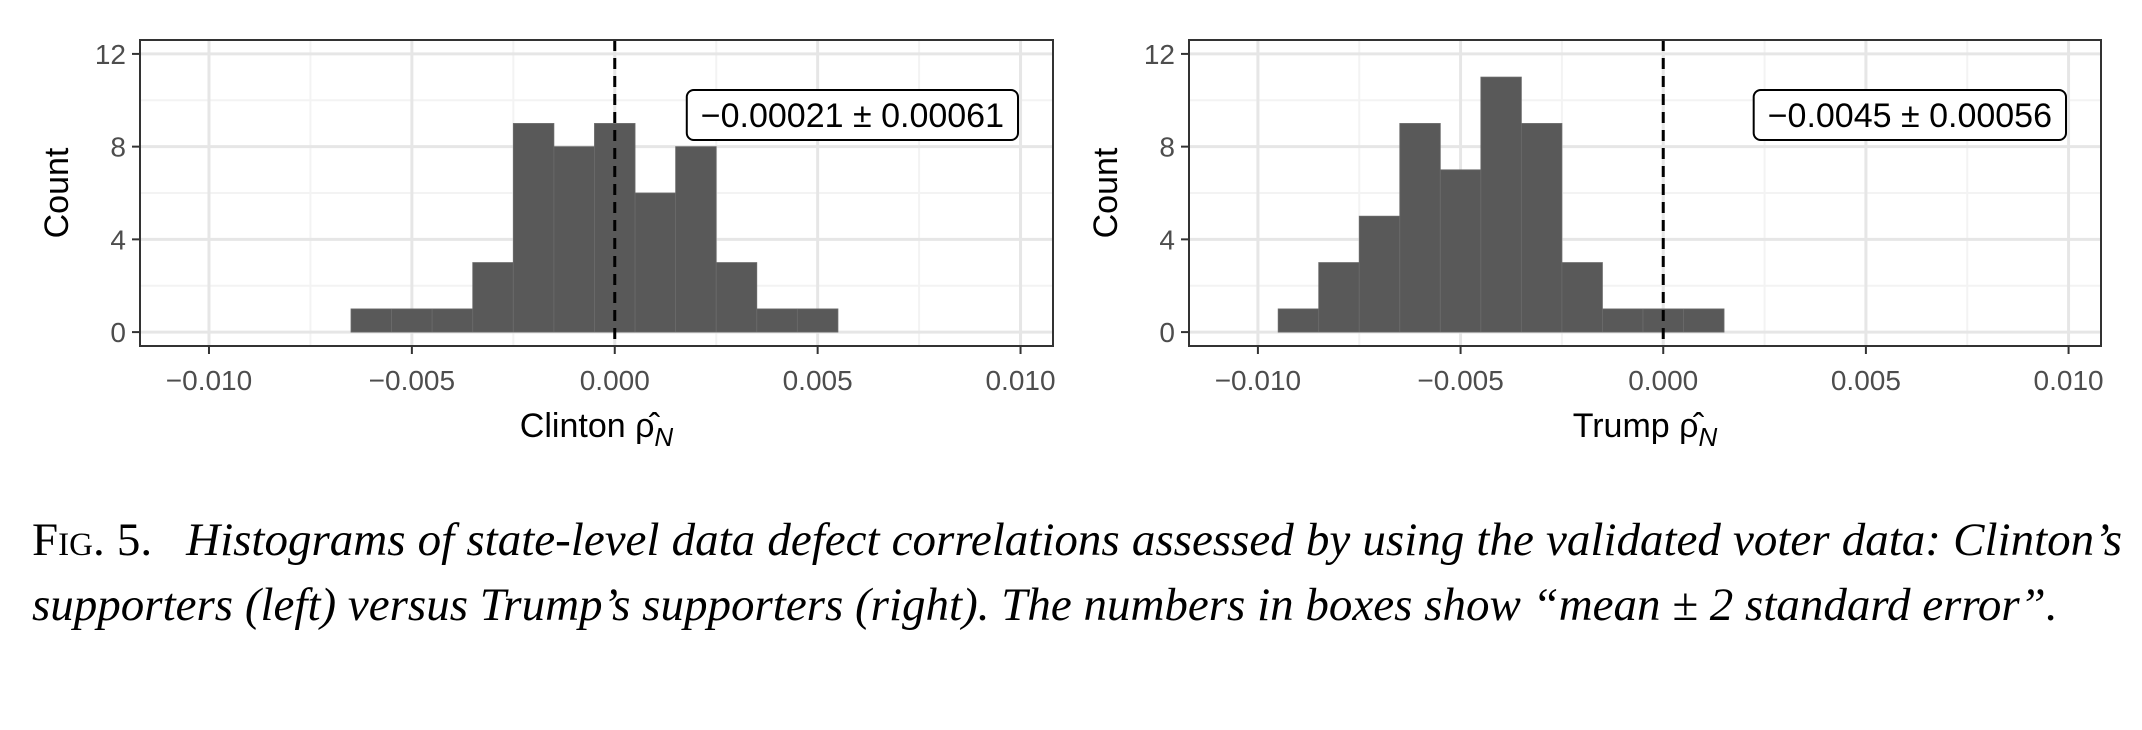 This screenshot has width=2142, height=730. I want to click on x-axis-title: Trump ρ̂N, so click(1645, 429).